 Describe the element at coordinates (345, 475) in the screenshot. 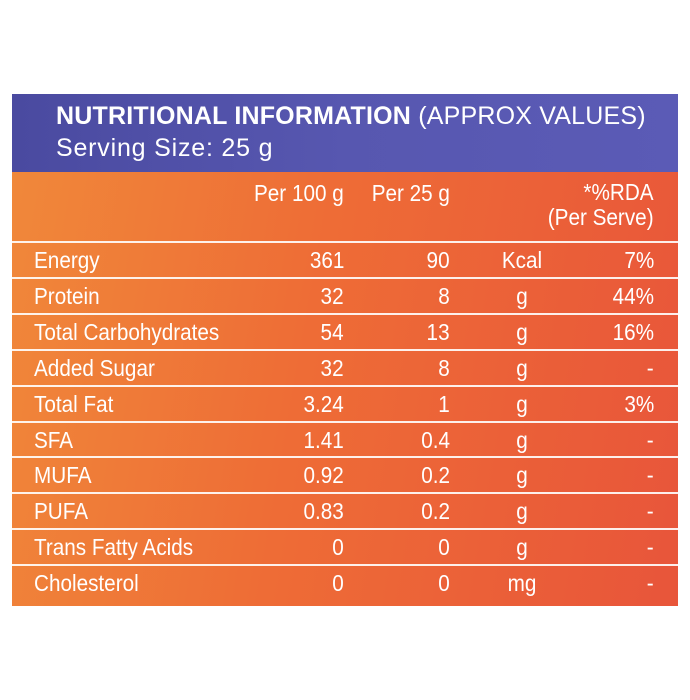

I see `table-row: MUFA 0.92 0.2 g -` at that location.